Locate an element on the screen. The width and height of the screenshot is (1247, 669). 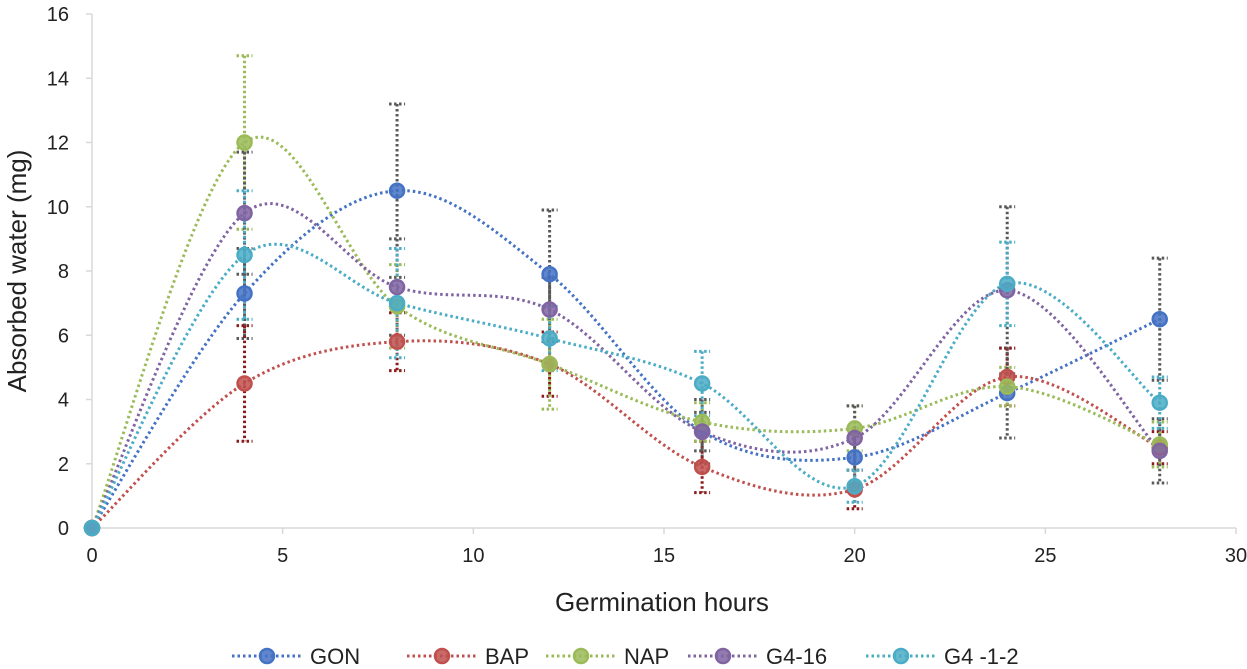
x-tick-label: 20 is located at coordinates (855, 556).